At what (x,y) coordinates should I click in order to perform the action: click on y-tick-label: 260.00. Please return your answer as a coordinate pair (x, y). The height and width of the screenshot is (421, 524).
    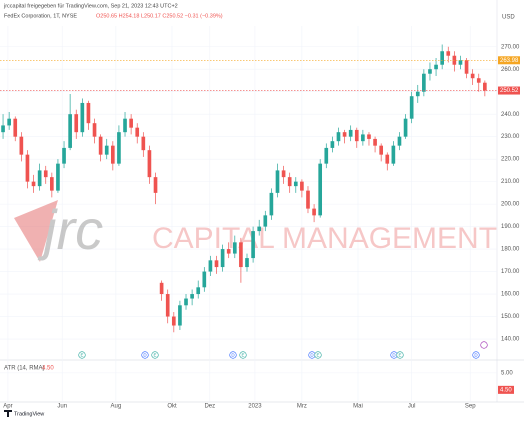
    Looking at the image, I should click on (510, 70).